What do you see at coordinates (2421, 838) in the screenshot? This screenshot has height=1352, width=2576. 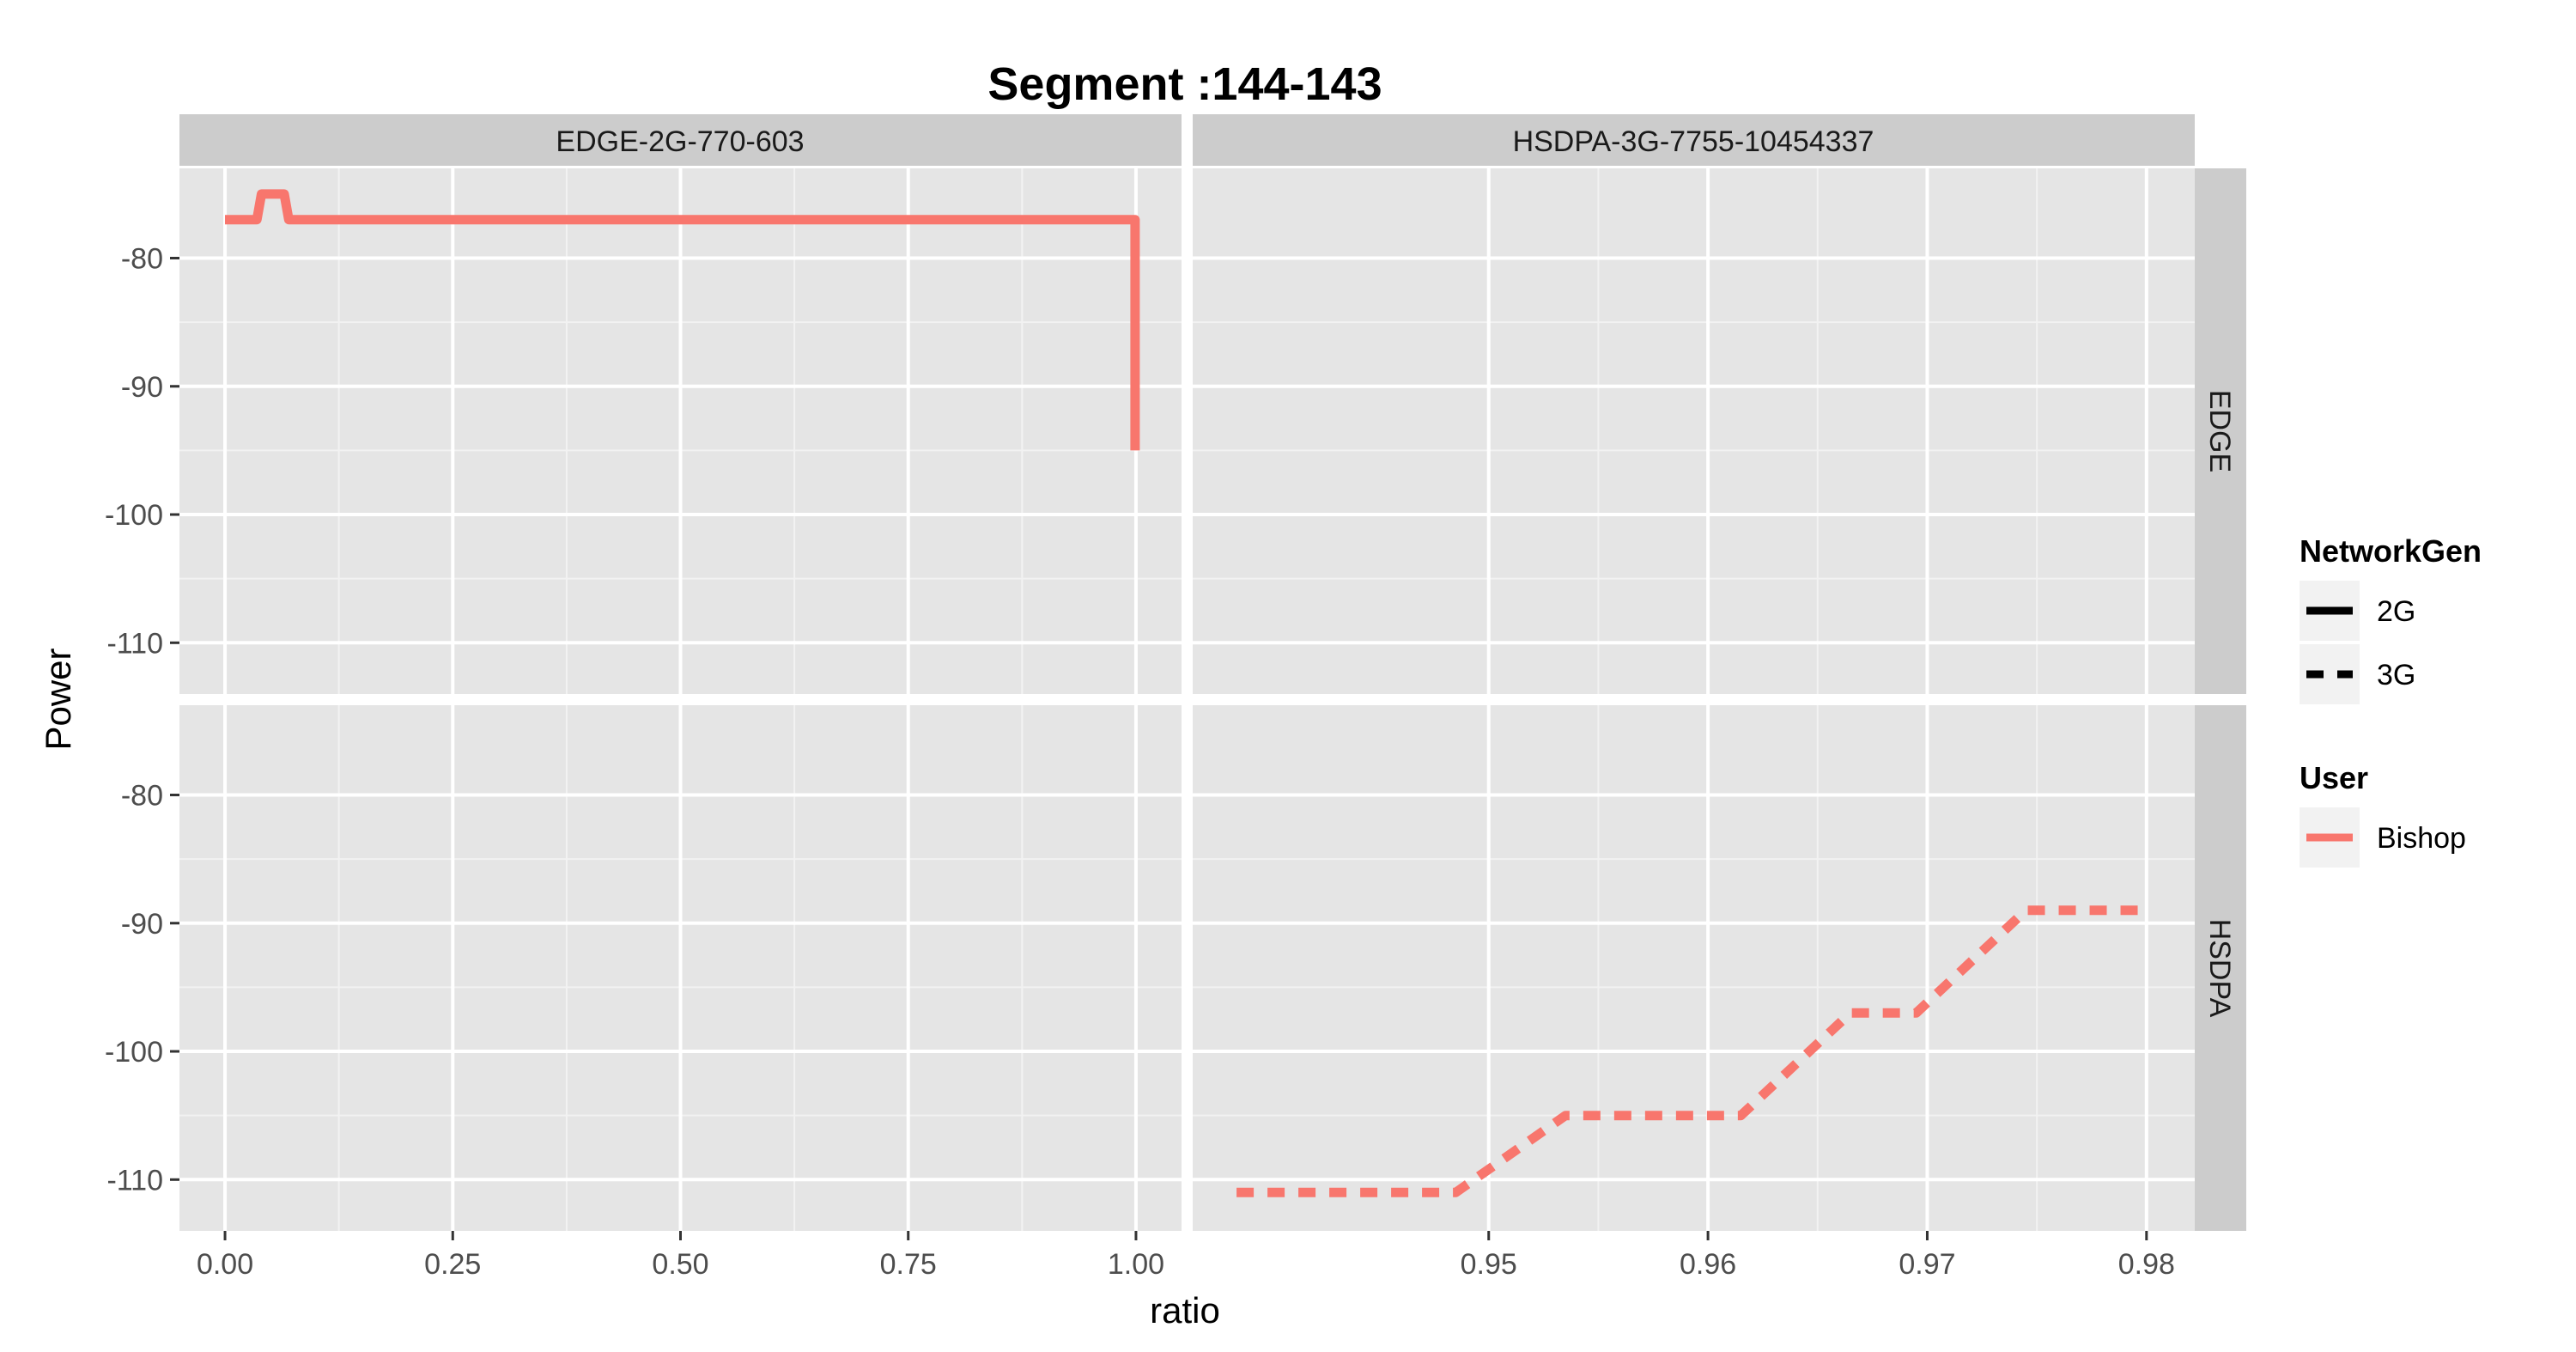 I see `legend-label-bishop: Bishop` at bounding box center [2421, 838].